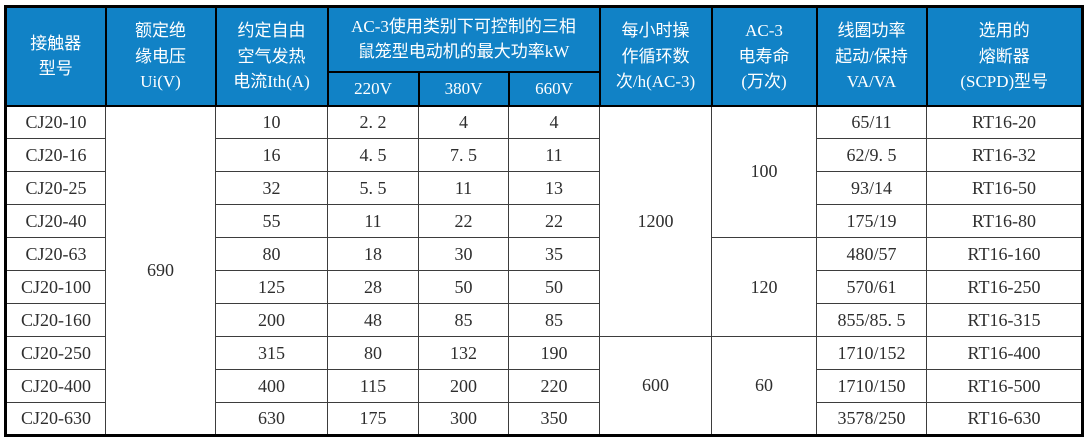  Describe the element at coordinates (373, 221) in the screenshot. I see `cell-kw220: 11` at that location.